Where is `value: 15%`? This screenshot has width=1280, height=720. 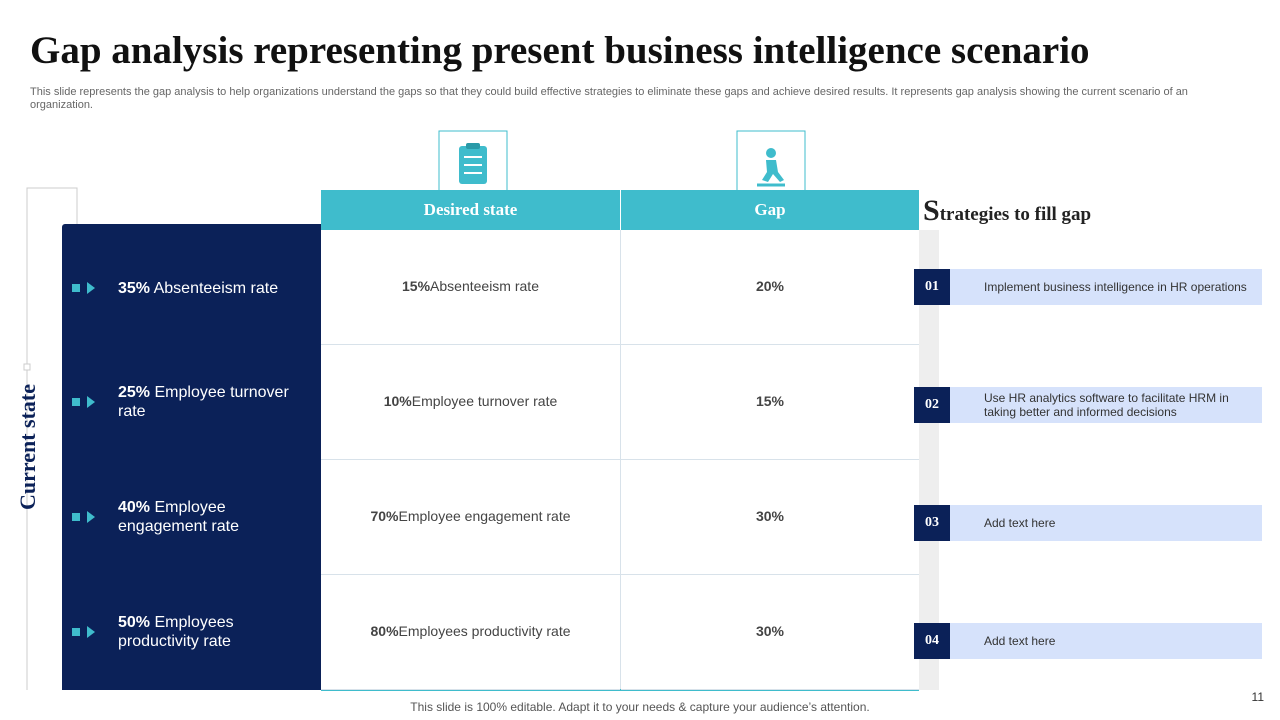 value: 15% is located at coordinates (416, 286).